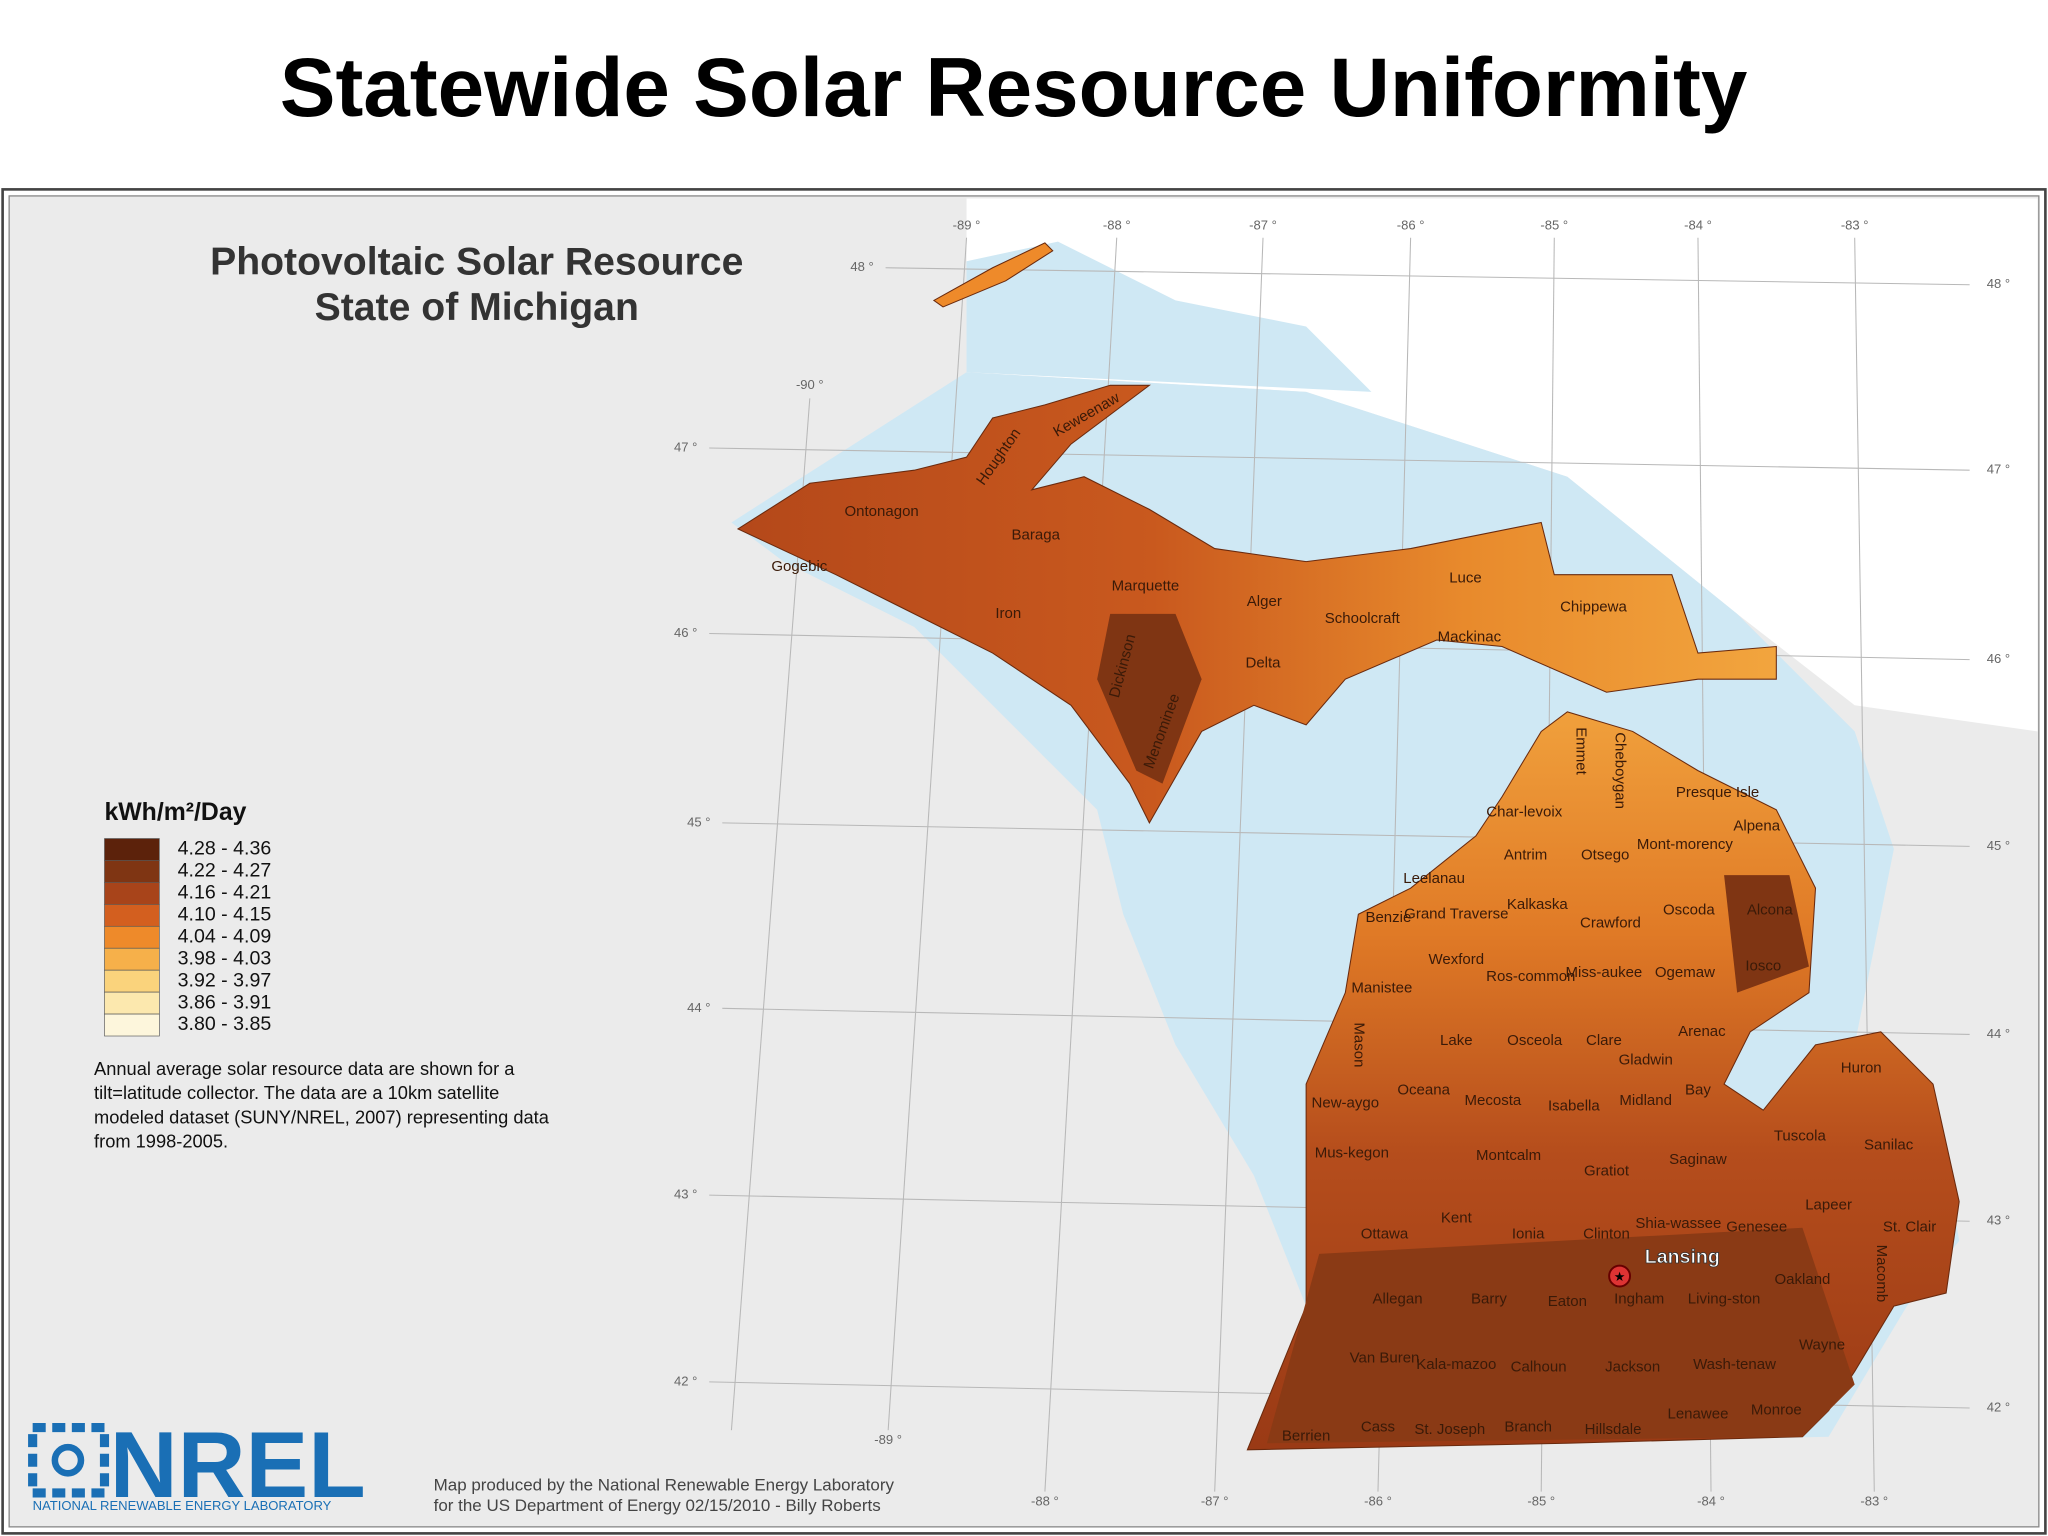 Image resolution: width=2048 pixels, height=1536 pixels. Describe the element at coordinates (810, 384) in the screenshot. I see `longitude-label: -90 °` at that location.